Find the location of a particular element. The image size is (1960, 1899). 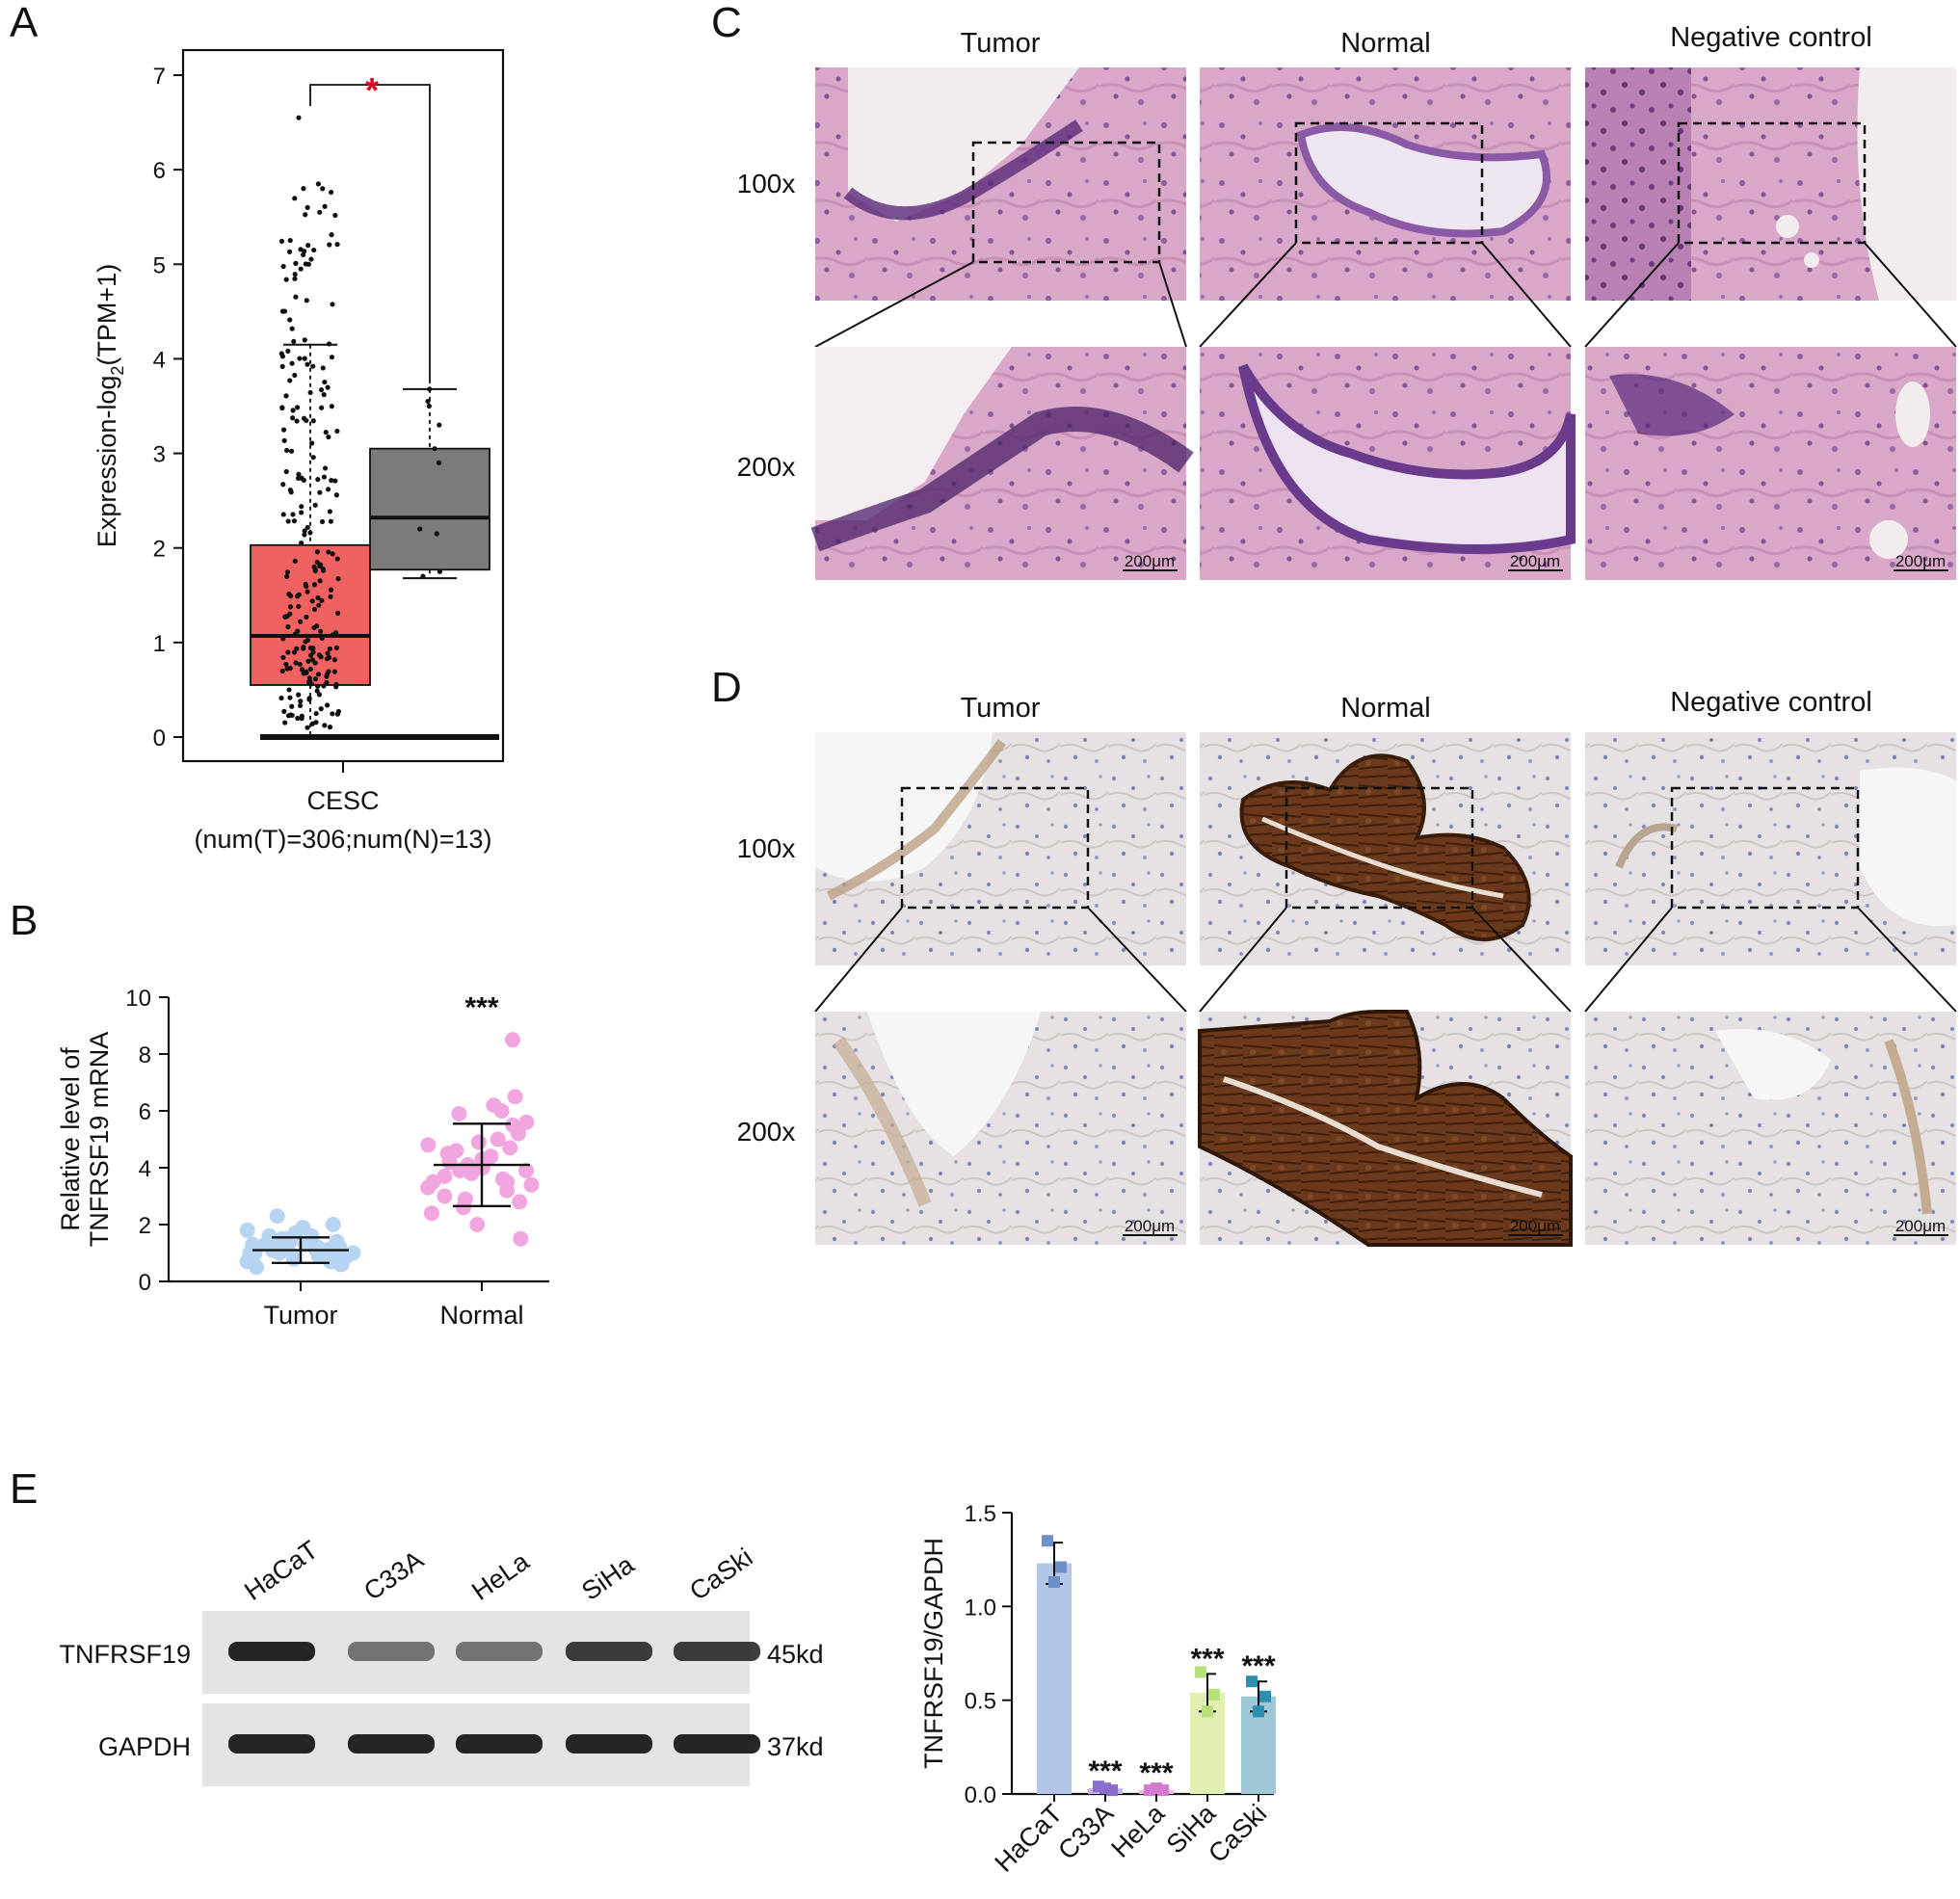

b-points-normal is located at coordinates (480, 1139).